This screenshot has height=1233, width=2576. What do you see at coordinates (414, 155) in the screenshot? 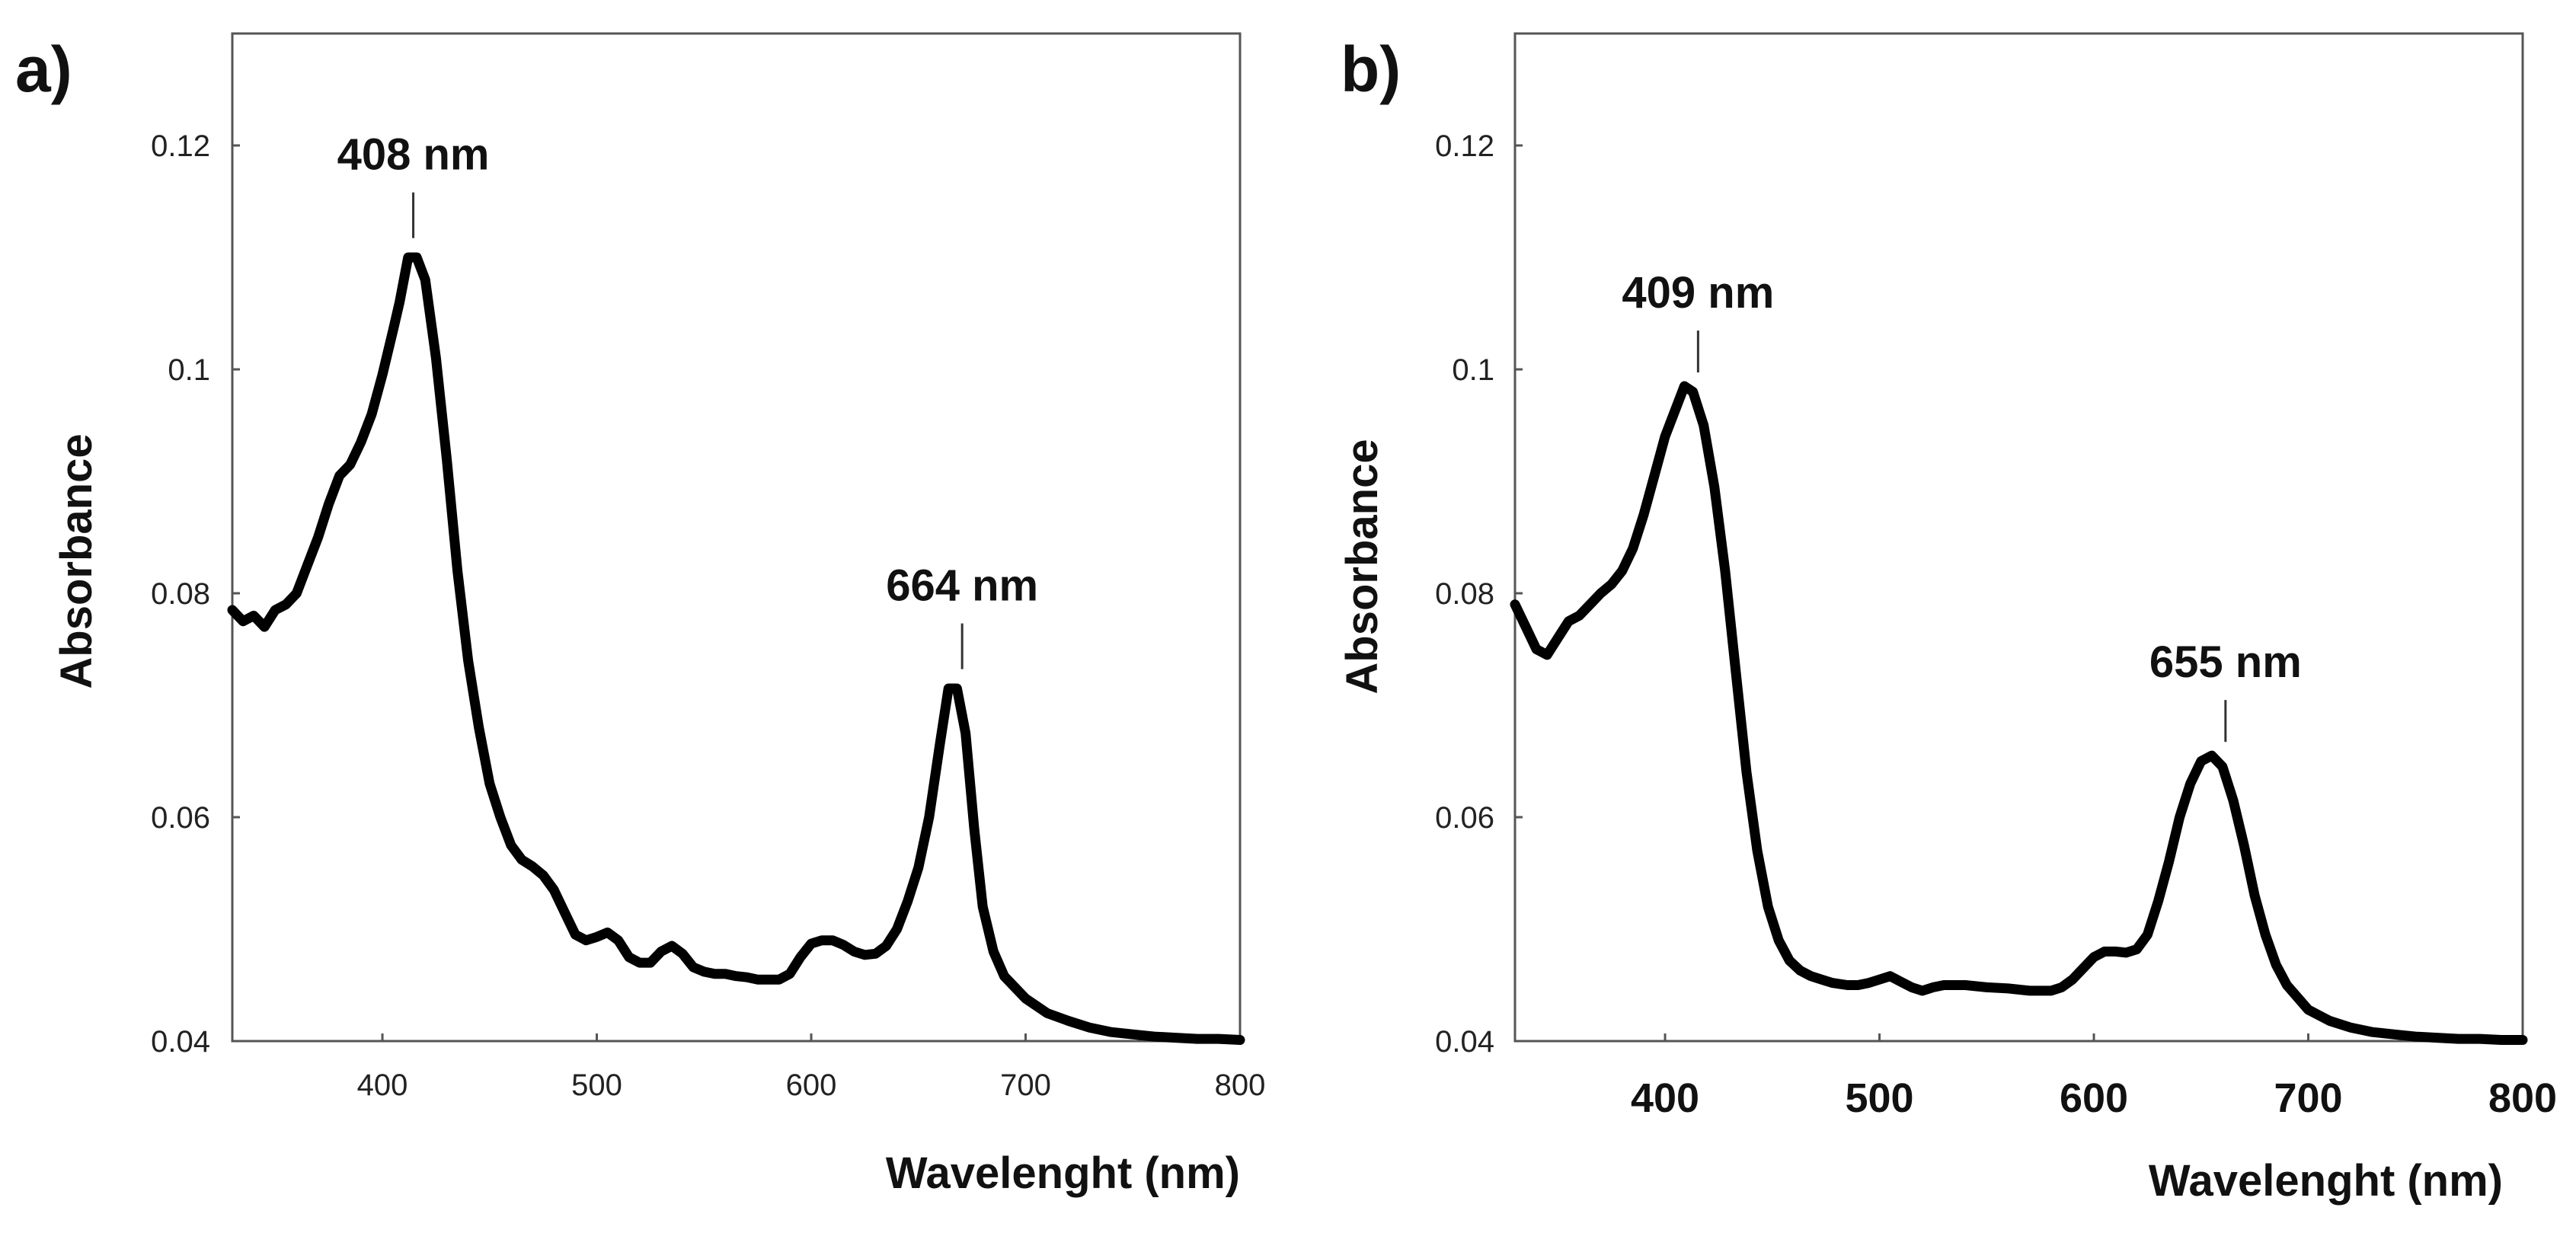
I see `peak-label: 408 nm` at bounding box center [414, 155].